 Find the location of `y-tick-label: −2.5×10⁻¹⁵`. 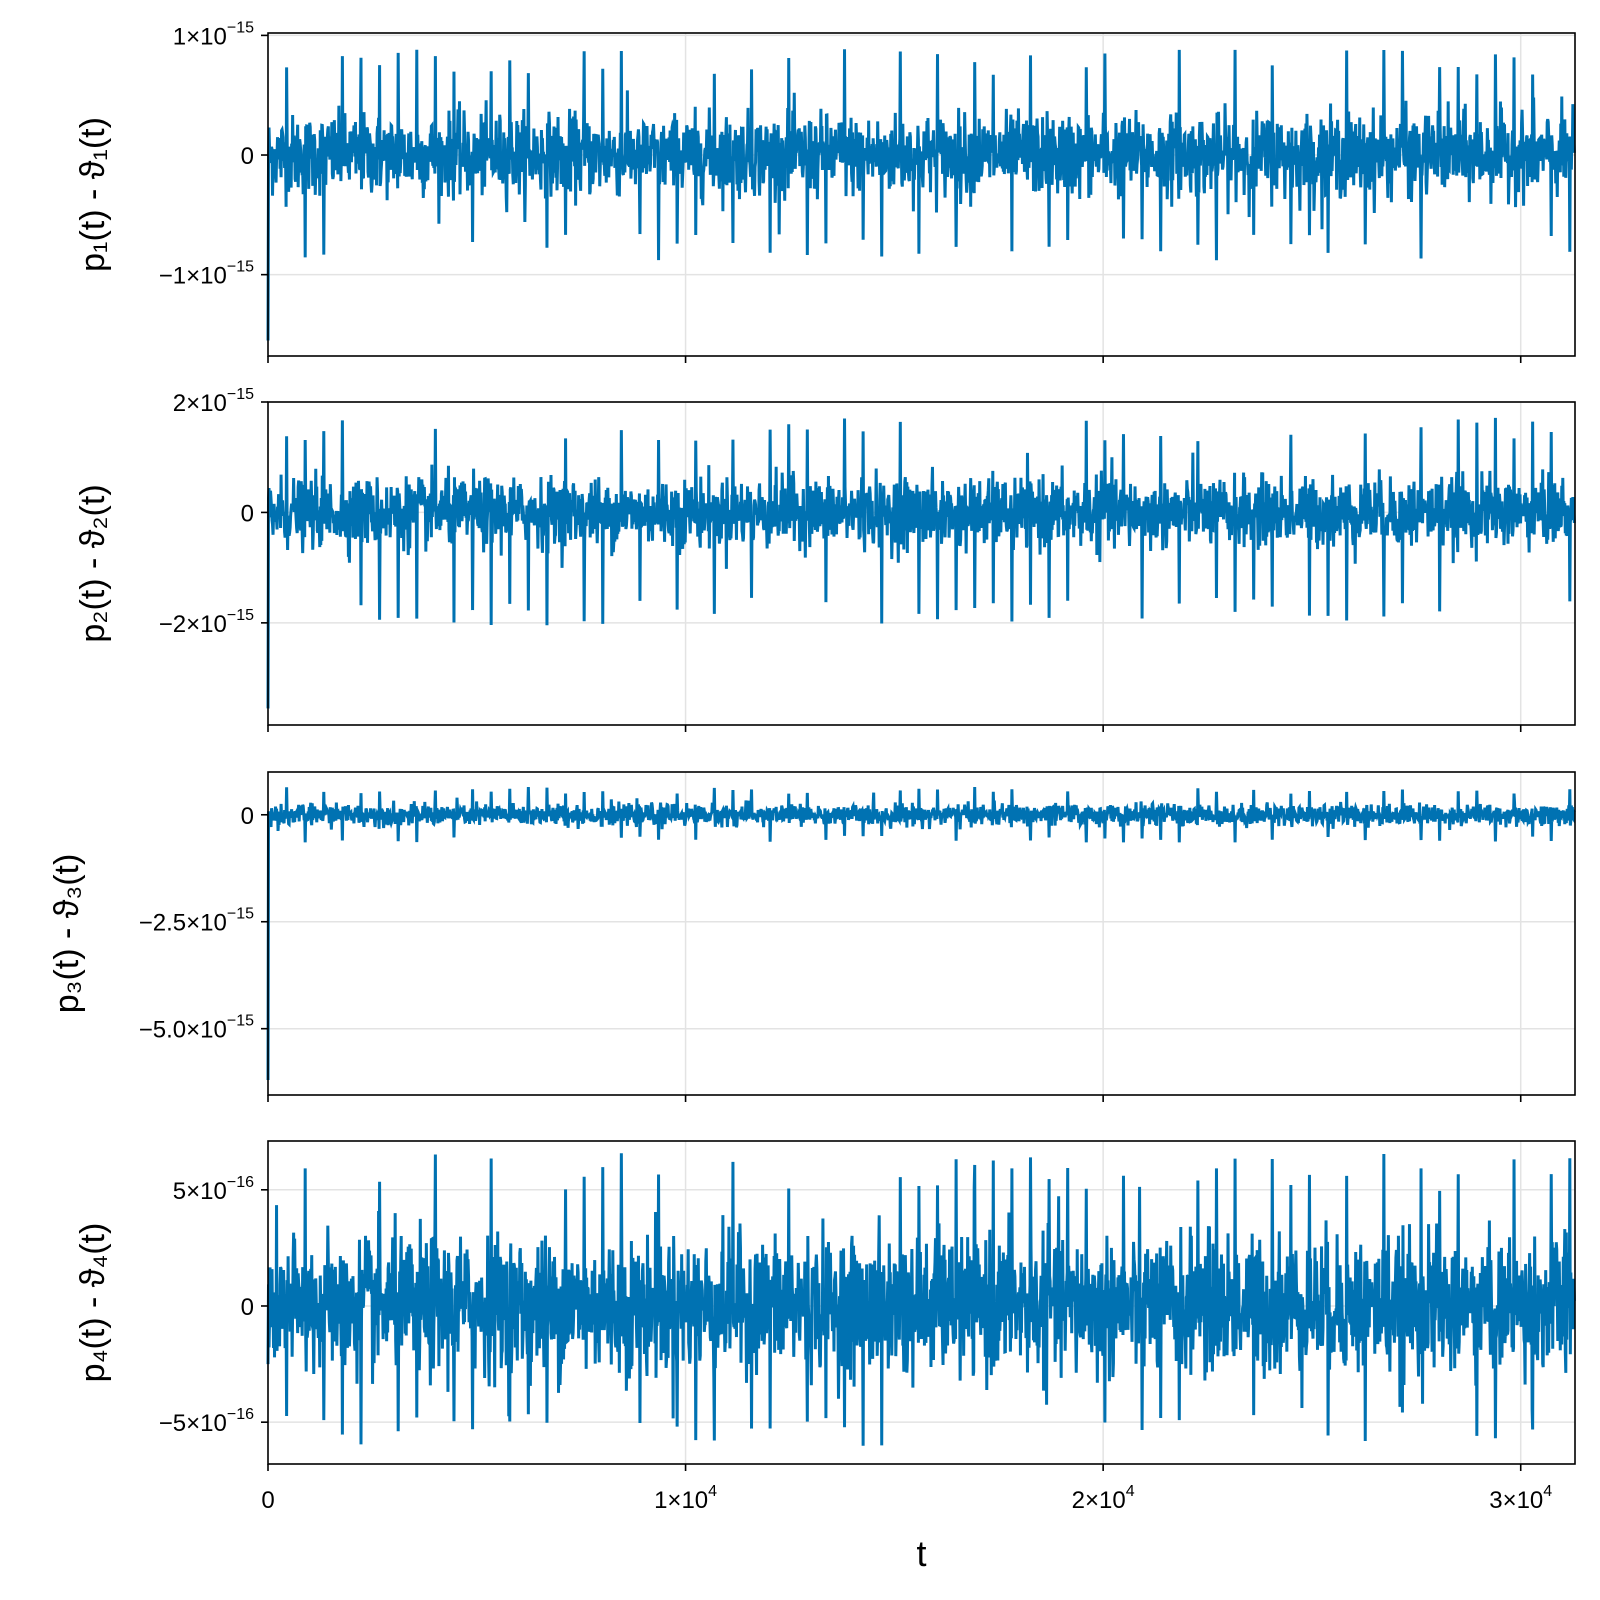

y-tick-label: −2.5×10⁻¹⁵ is located at coordinates (196, 921).